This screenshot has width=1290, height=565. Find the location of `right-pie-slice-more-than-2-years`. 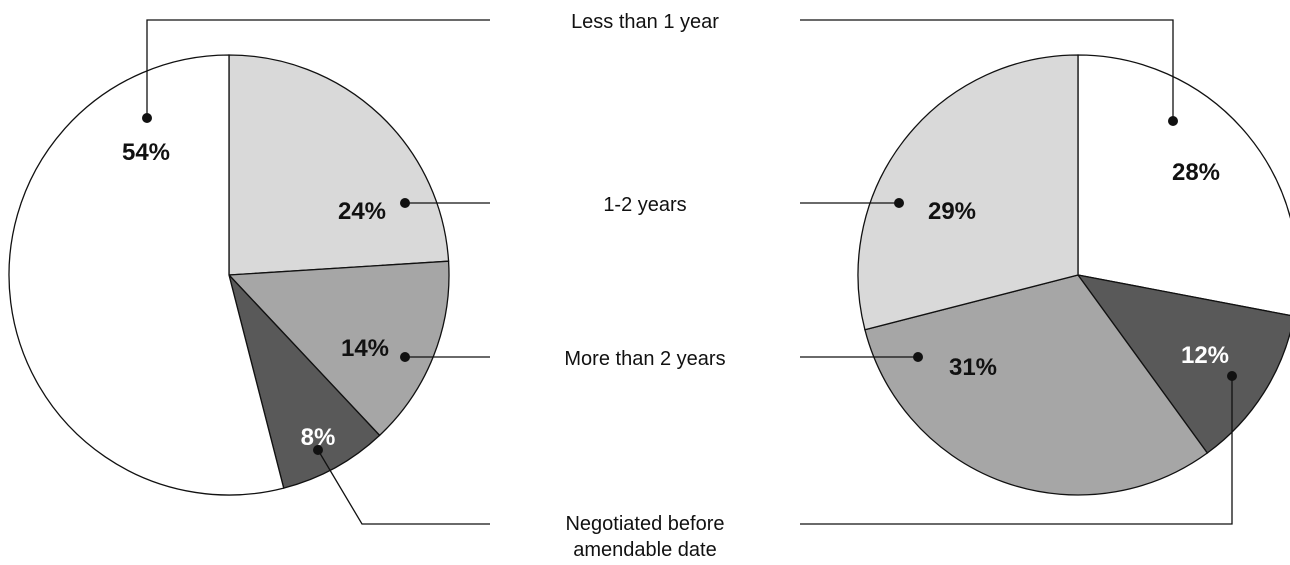

right-pie-slice-more-than-2-years is located at coordinates (1036, 385).